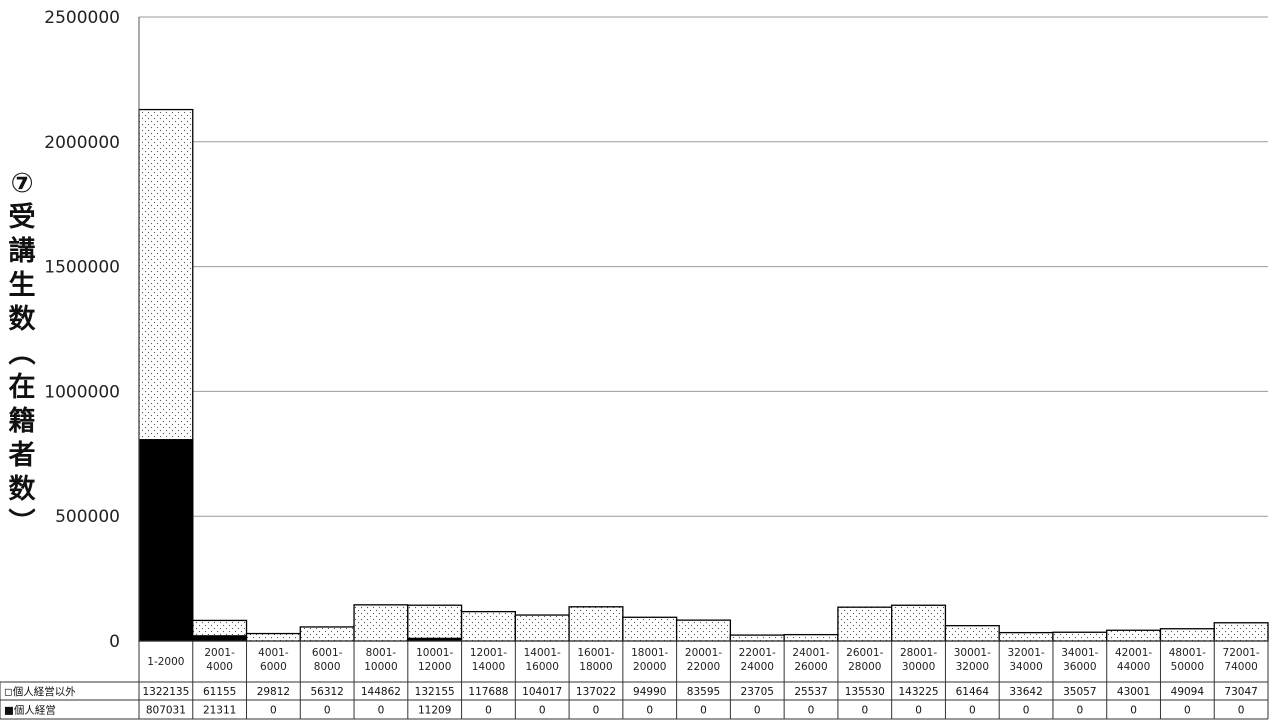  I want to click on category-label: 2001-4000, so click(219, 660).